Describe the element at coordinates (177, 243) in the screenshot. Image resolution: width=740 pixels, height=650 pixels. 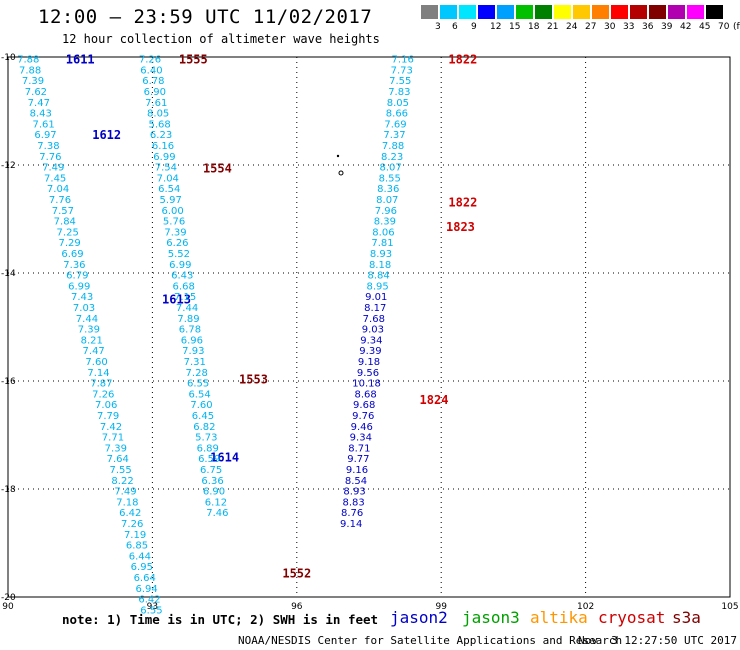
I see `wave-height-value: 6.26` at that location.